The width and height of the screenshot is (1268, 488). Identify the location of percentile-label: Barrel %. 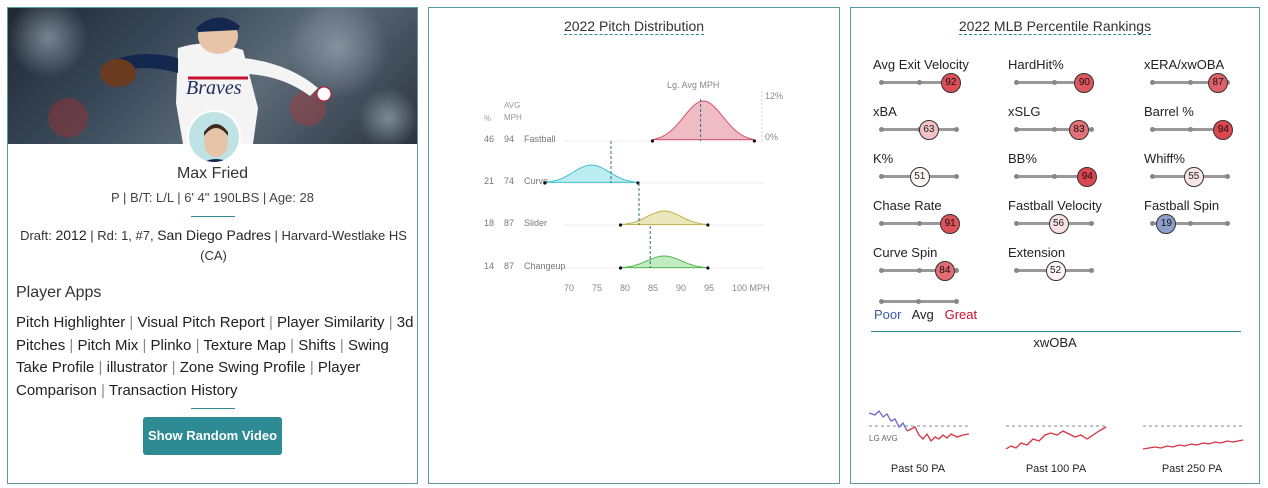
(1169, 111).